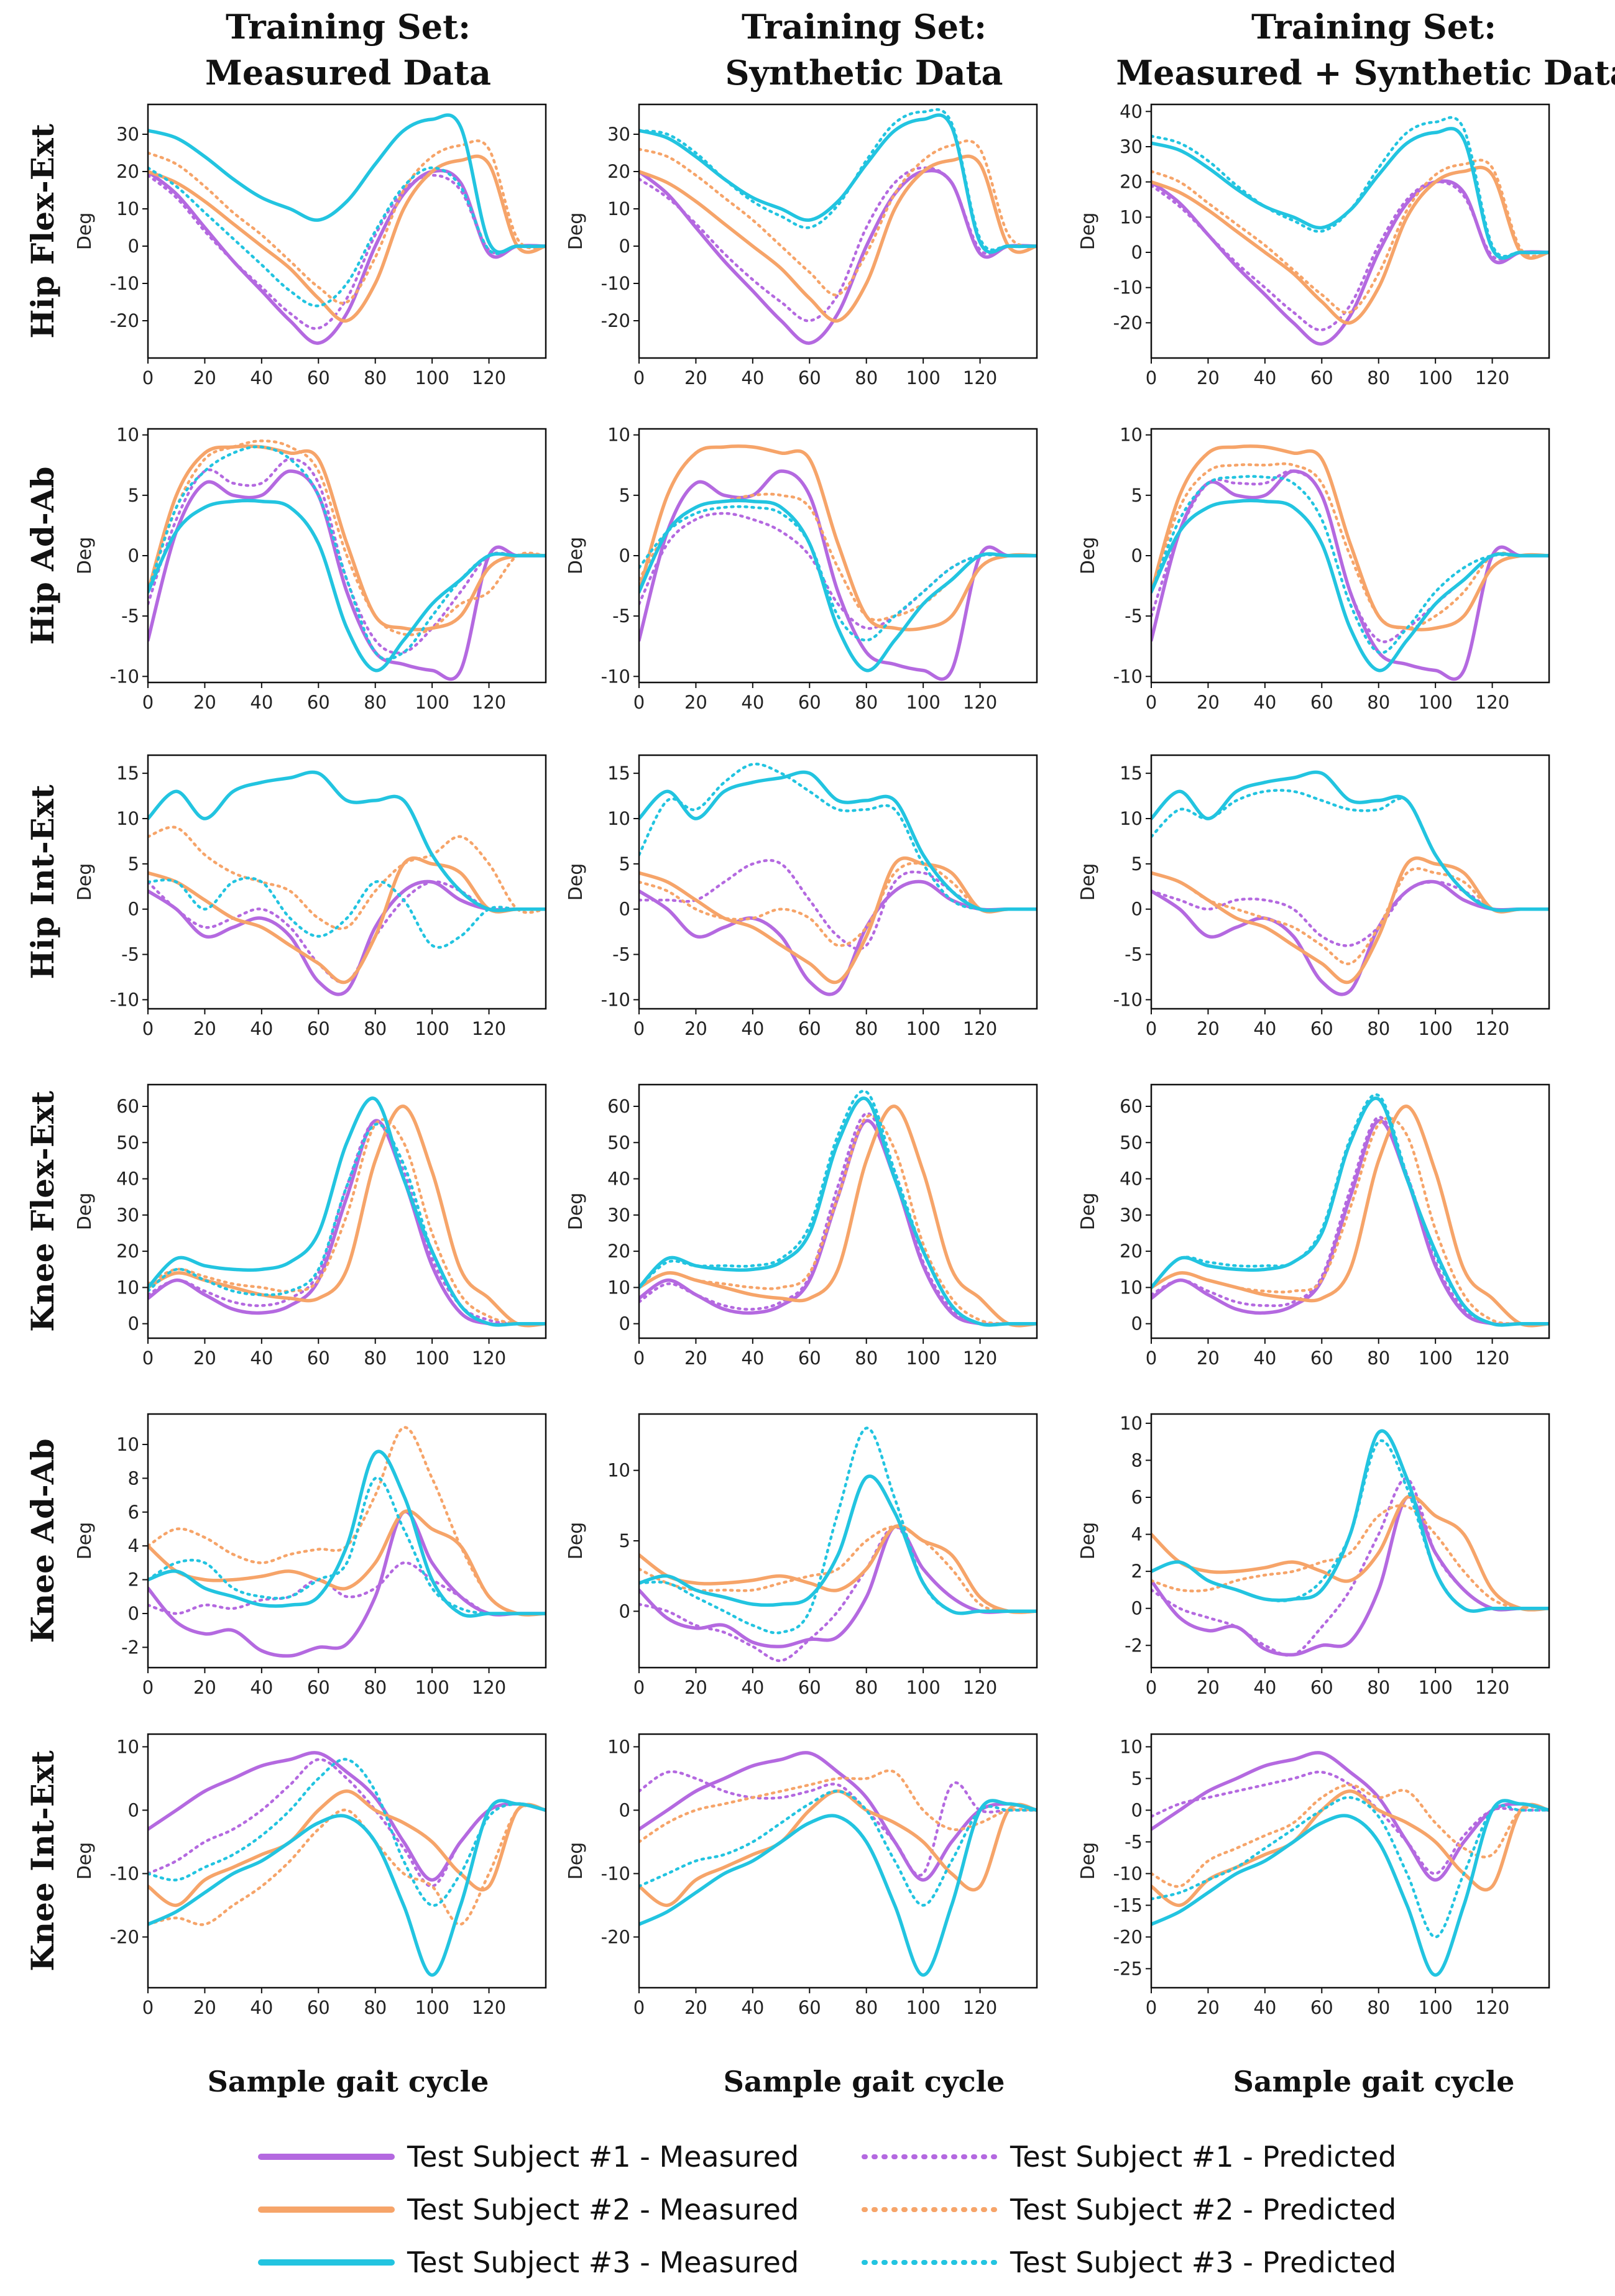  I want to click on y-tick-label: 5, so click(1137, 864).